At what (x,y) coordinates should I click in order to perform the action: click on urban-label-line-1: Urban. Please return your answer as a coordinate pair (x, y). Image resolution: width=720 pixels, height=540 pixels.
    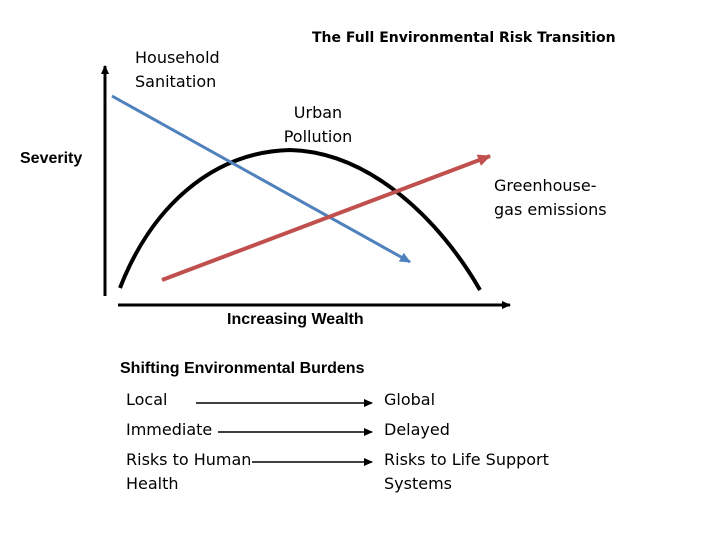
    Looking at the image, I should click on (318, 112).